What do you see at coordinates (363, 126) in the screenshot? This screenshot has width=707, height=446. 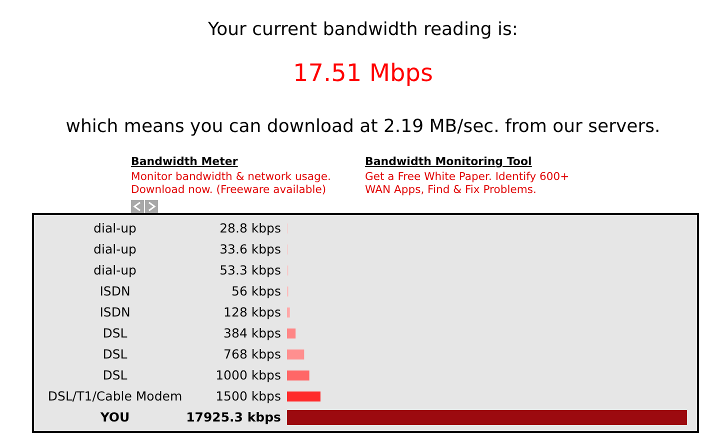 I see `text: which means you can download at 2.19 MB/sec. from our servers.` at bounding box center [363, 126].